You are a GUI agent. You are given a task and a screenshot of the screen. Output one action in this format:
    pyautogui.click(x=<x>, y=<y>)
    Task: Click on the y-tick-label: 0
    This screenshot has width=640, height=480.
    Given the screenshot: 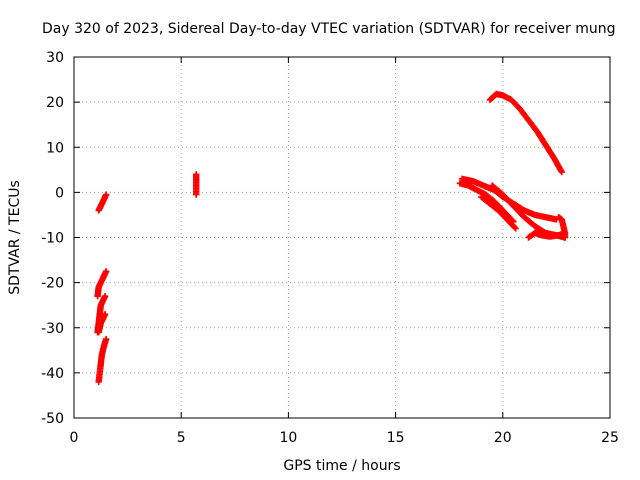 What is the action you would take?
    pyautogui.click(x=59, y=193)
    